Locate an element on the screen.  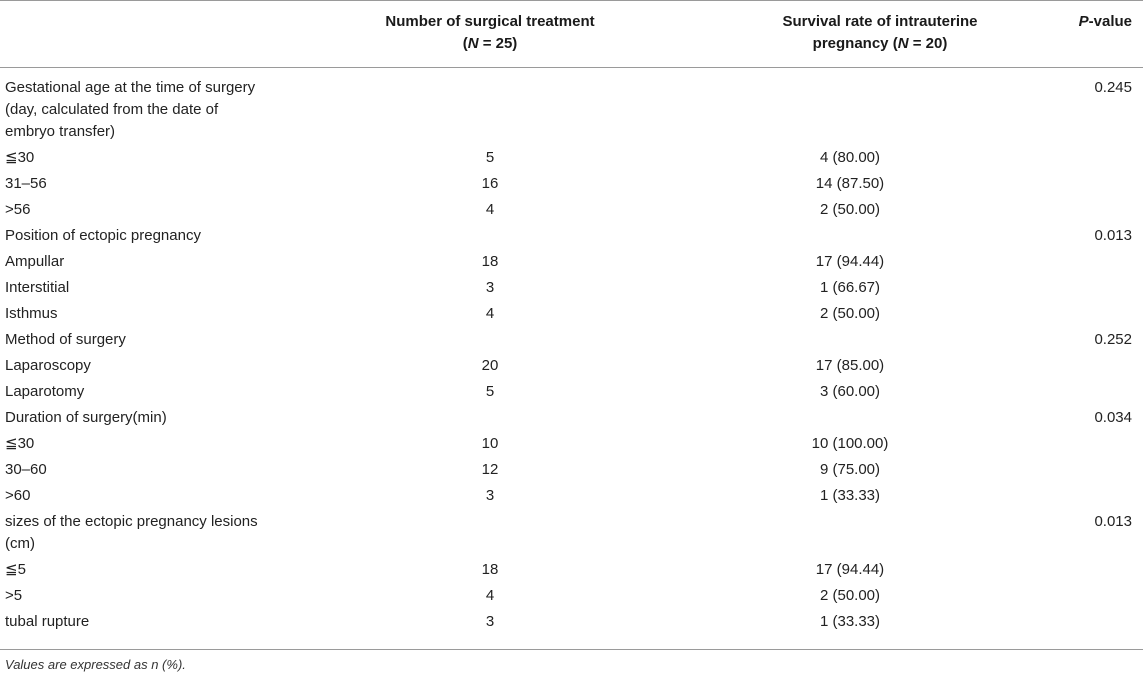
row-label: Position of ectopic pregnancy is located at coordinates (103, 235).